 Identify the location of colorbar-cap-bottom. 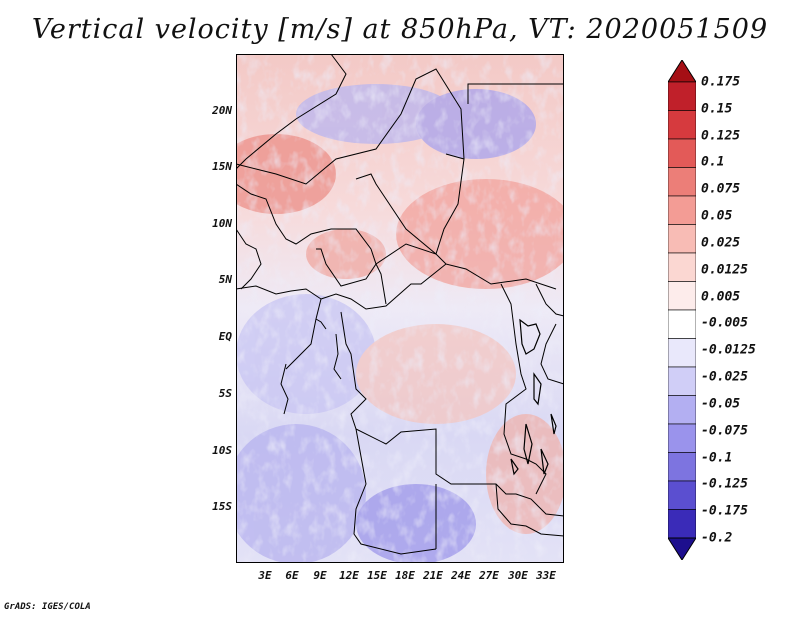
(682, 548).